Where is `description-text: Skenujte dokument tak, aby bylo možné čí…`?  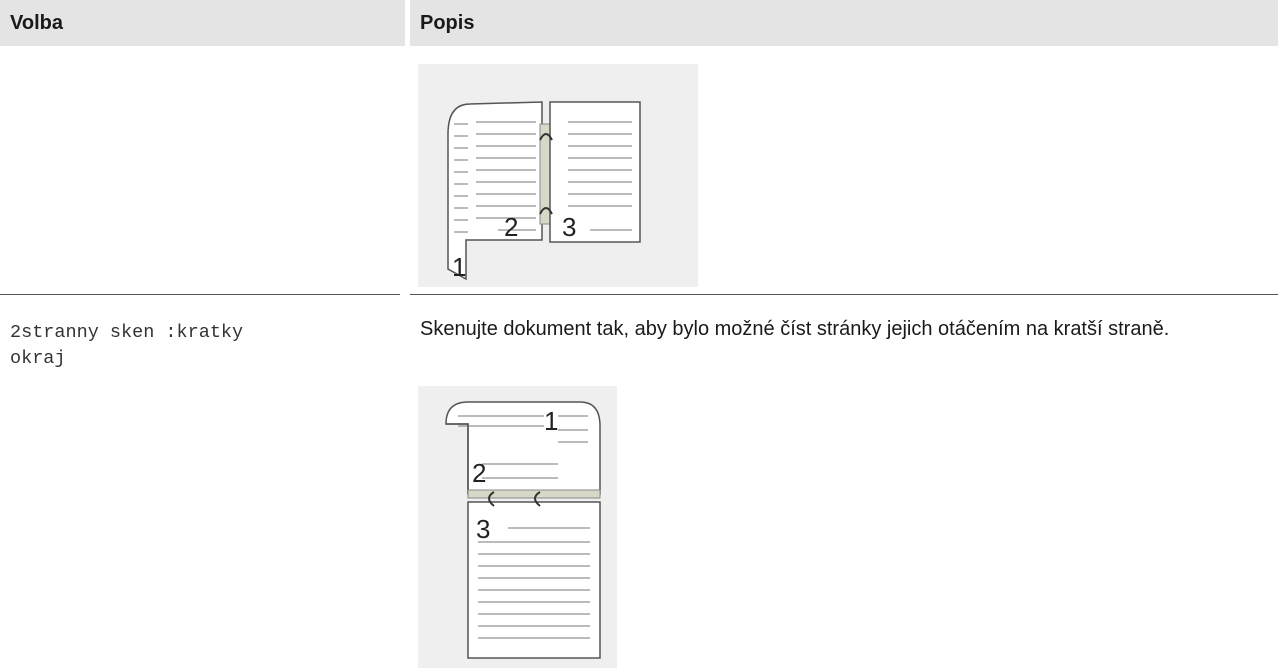 description-text: Skenujte dokument tak, aby bylo možné čí… is located at coordinates (795, 329).